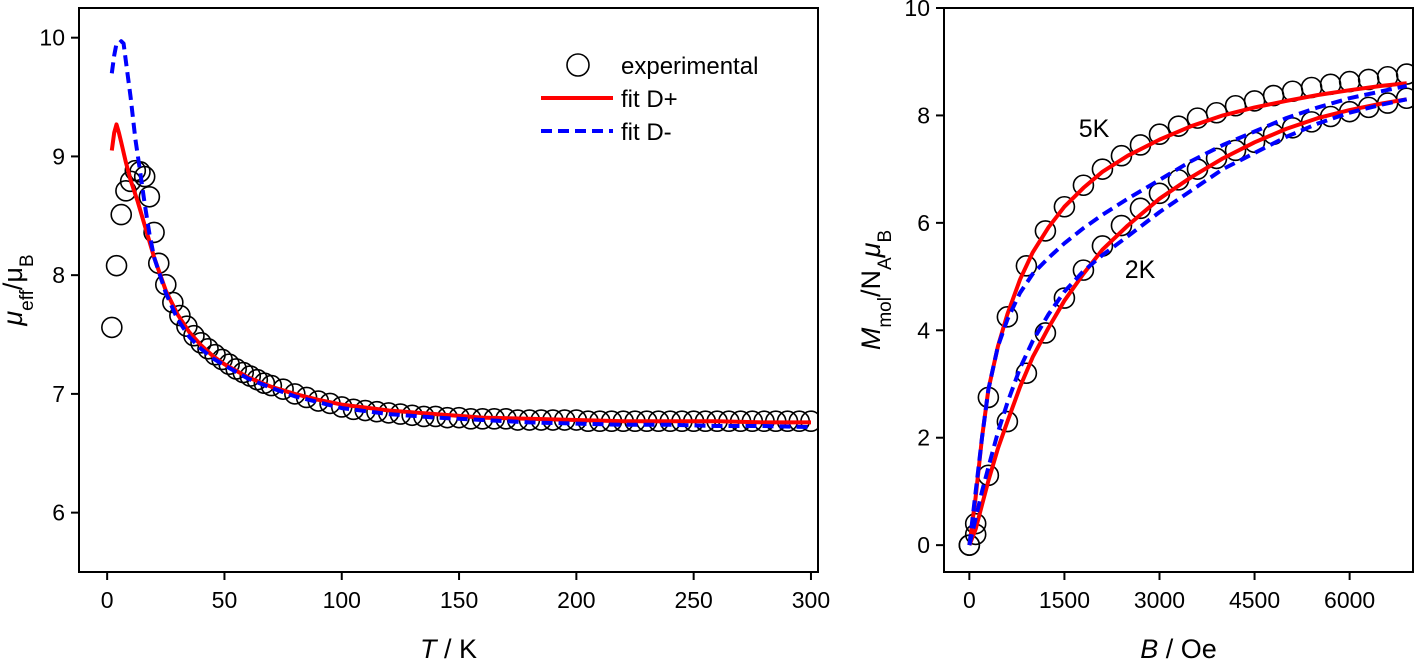 The height and width of the screenshot is (665, 1418). What do you see at coordinates (342, 600) in the screenshot?
I see `x-tick-label: 100` at bounding box center [342, 600].